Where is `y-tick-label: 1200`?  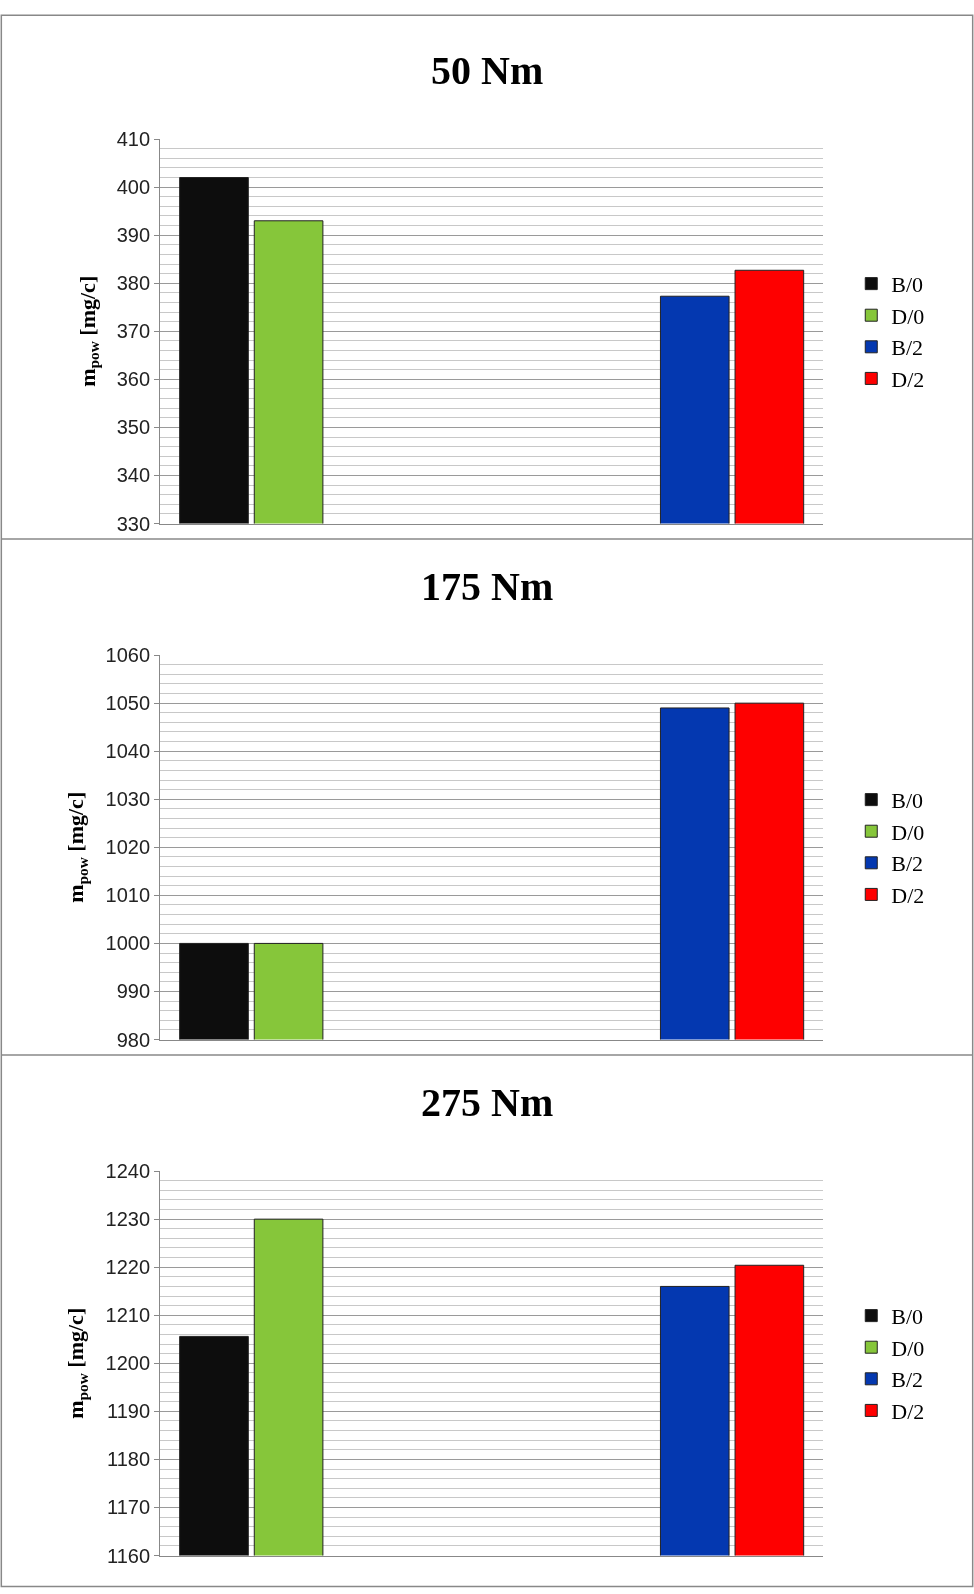 y-tick-label: 1200 is located at coordinates (128, 1363).